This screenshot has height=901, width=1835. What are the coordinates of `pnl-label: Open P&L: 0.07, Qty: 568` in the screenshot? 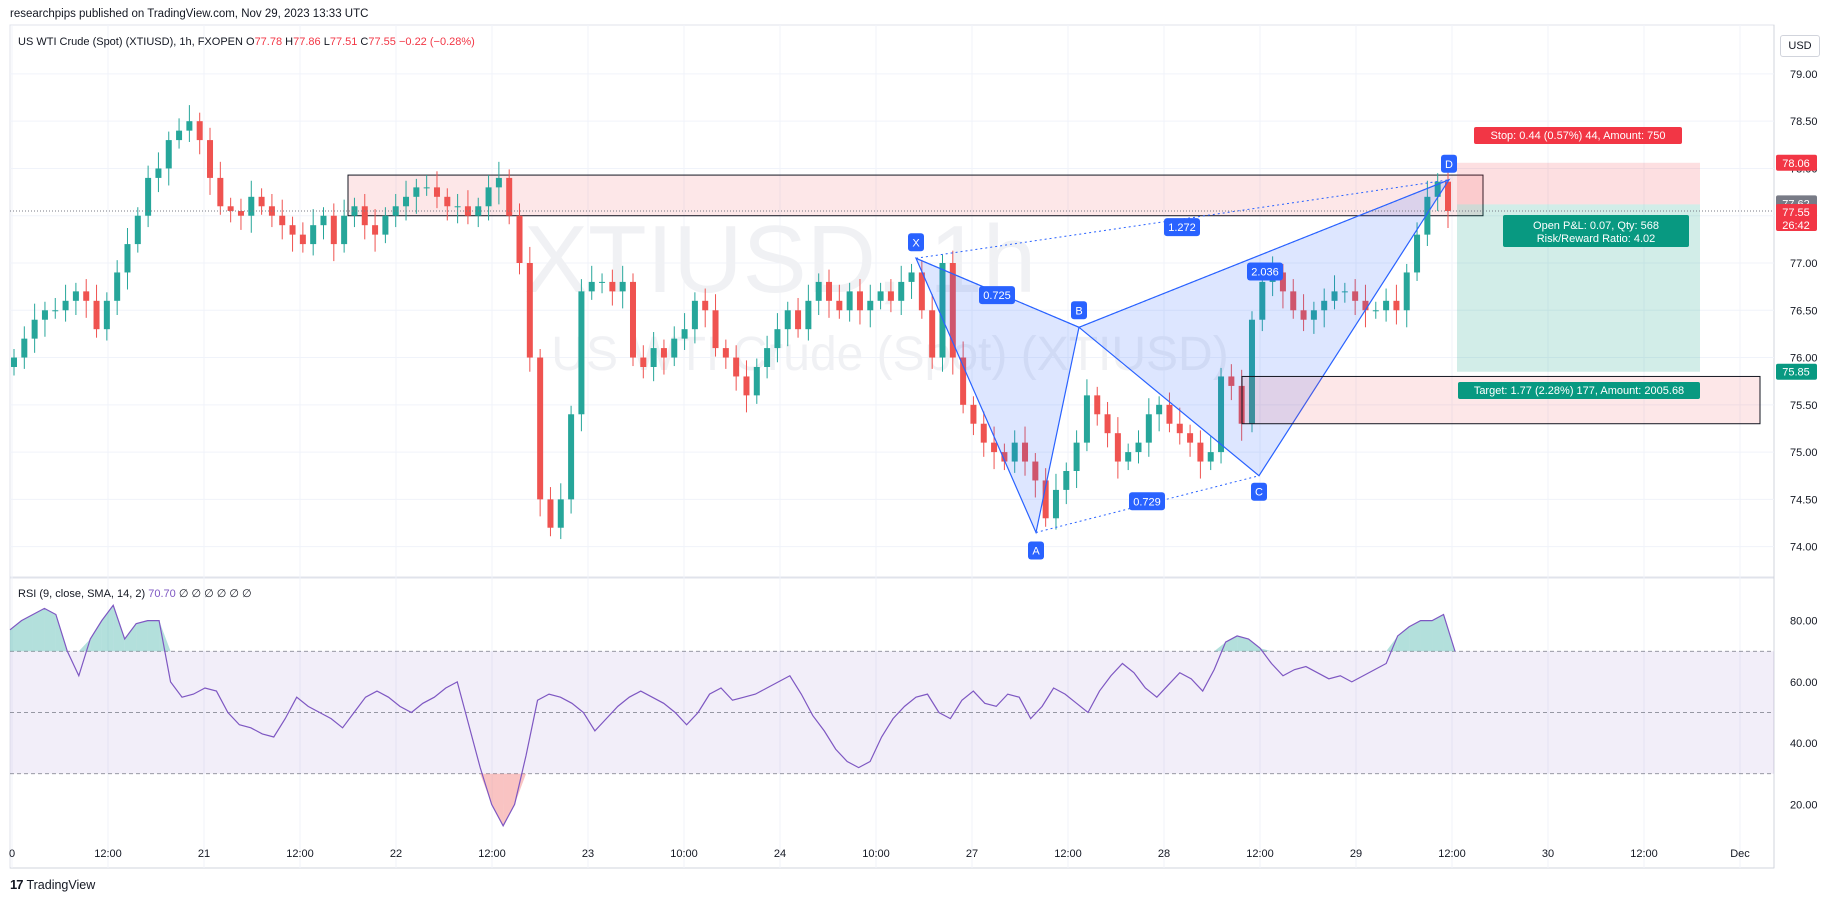 It's located at (1596, 226).